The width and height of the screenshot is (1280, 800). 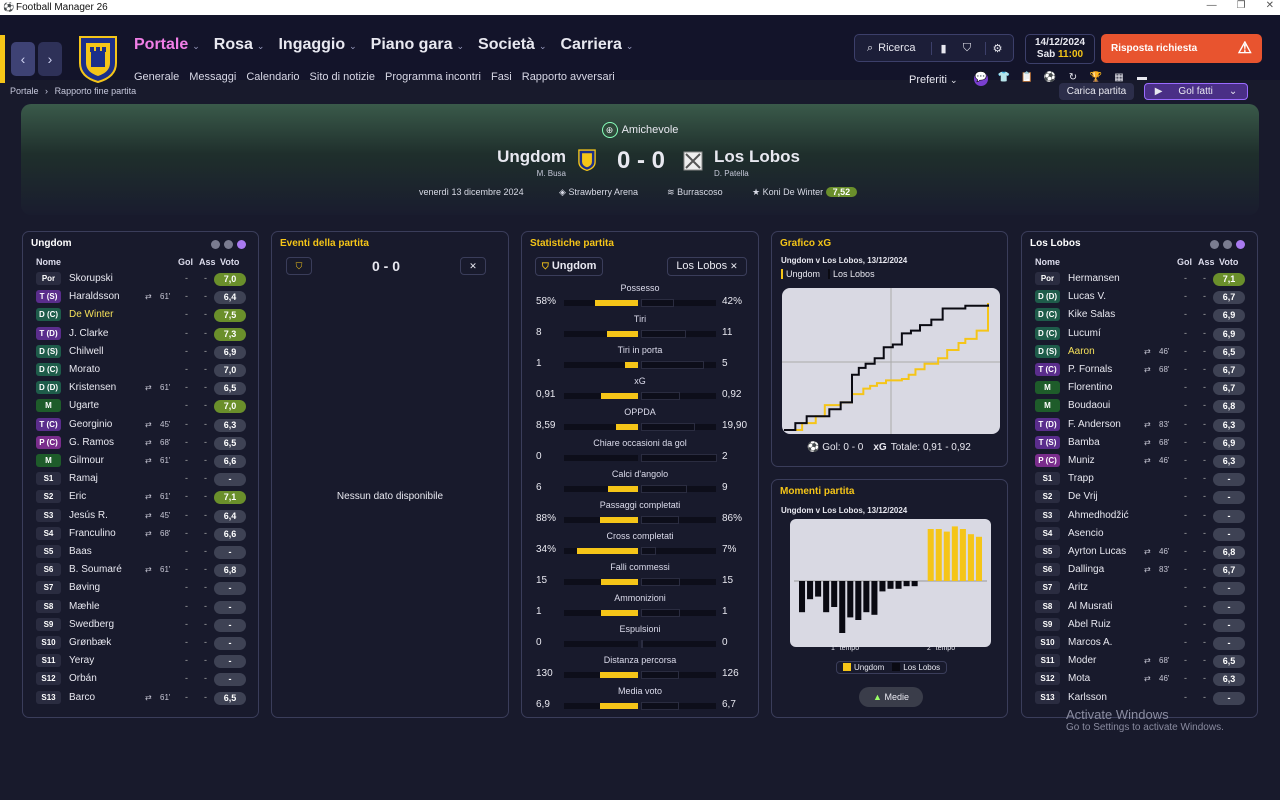 I want to click on player-name: Dallinga, so click(x=1086, y=570).